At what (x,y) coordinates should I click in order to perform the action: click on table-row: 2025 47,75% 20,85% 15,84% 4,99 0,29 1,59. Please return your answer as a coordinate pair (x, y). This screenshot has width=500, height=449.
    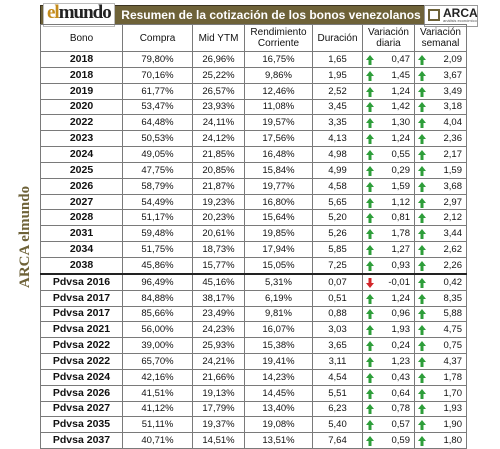
    Looking at the image, I should click on (253, 170).